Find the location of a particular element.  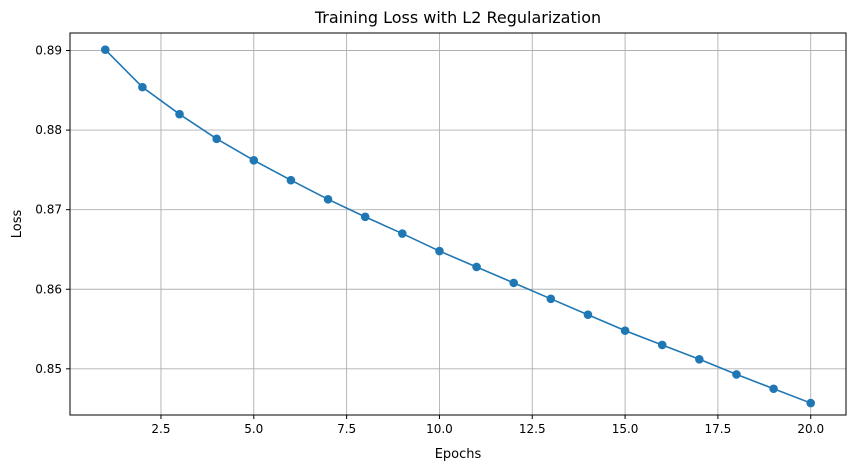

x-tick-label: 5.0 is located at coordinates (253, 429).